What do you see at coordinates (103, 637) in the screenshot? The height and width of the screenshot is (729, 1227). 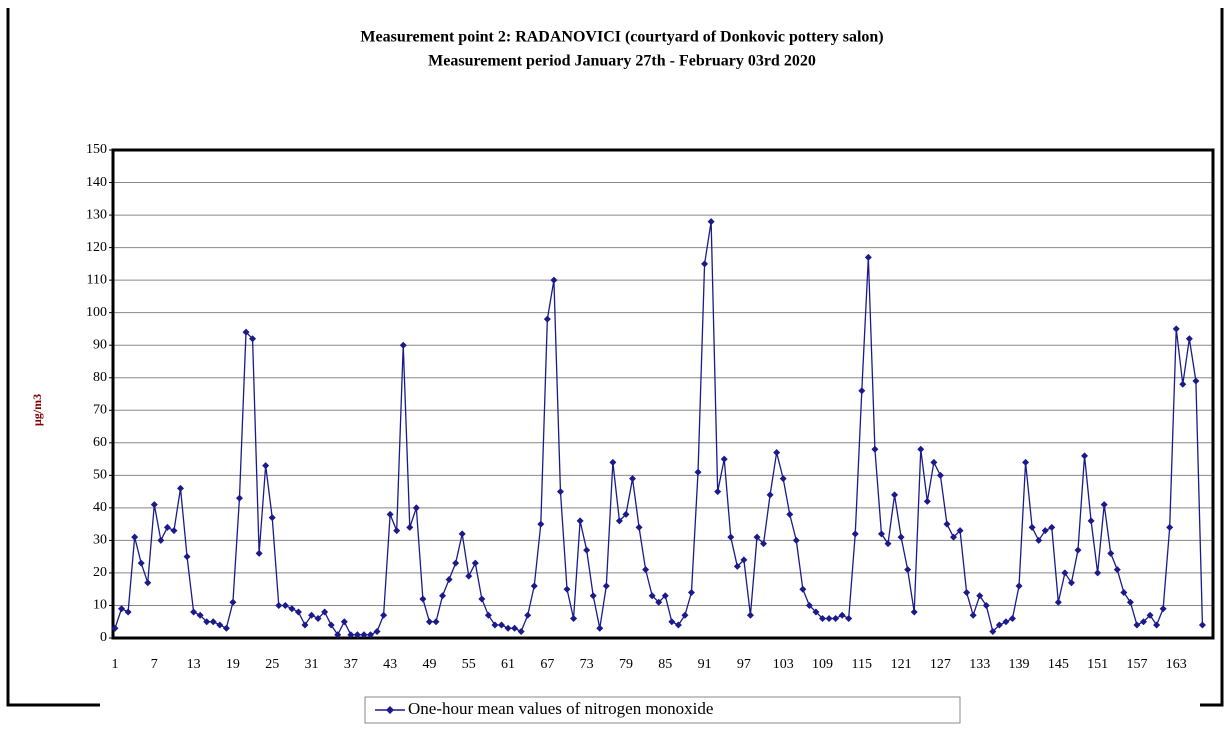 I see `y-tick-label: 0` at bounding box center [103, 637].